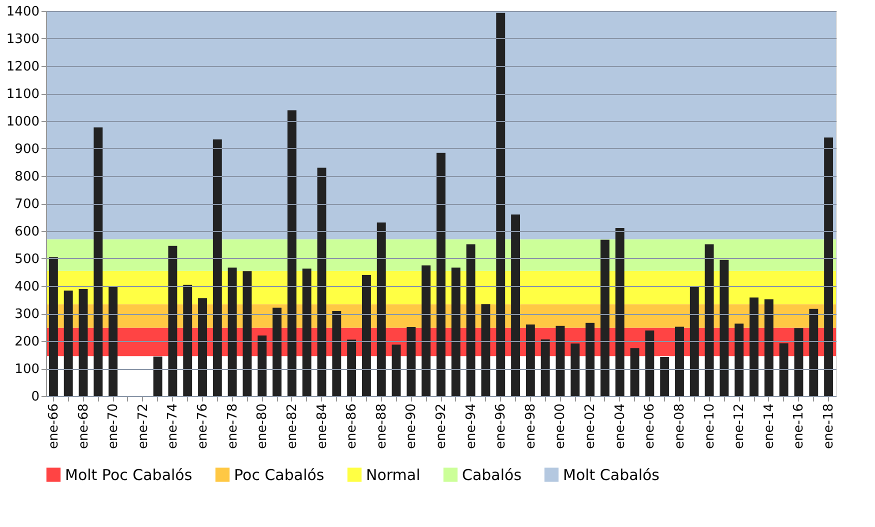 This screenshot has width=875, height=527. What do you see at coordinates (620, 426) in the screenshot?
I see `x-tick-label: ene-04` at bounding box center [620, 426].